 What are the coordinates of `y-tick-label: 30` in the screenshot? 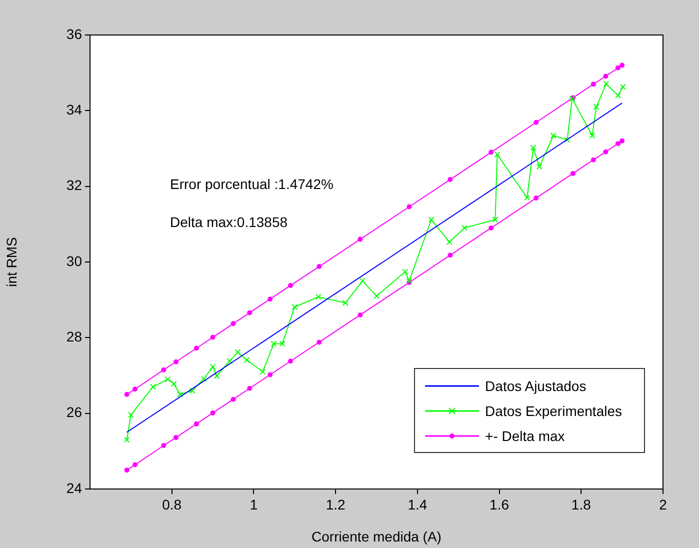 It's located at (74, 260).